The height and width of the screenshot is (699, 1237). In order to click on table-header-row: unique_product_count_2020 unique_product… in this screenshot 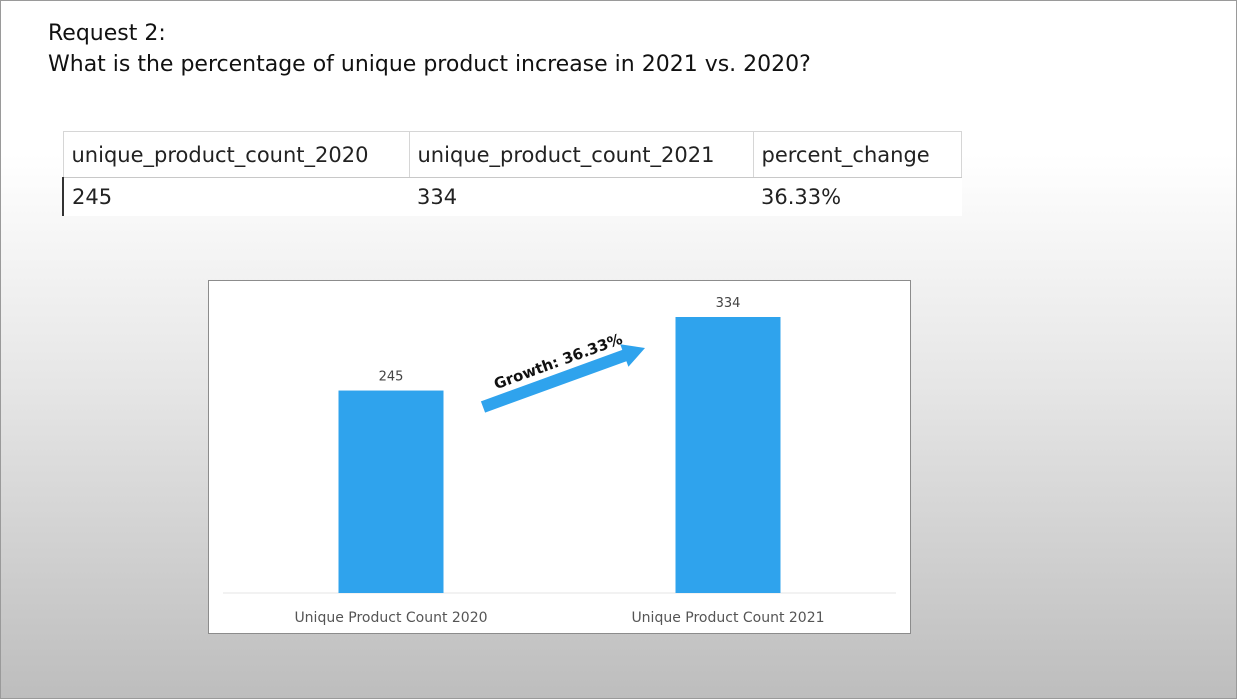, I will do `click(512, 154)`.